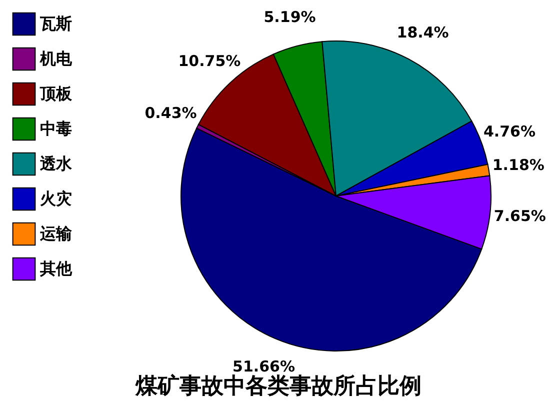 The width and height of the screenshot is (559, 419). What do you see at coordinates (56, 163) in the screenshot?
I see `legend-label: 透水` at bounding box center [56, 163].